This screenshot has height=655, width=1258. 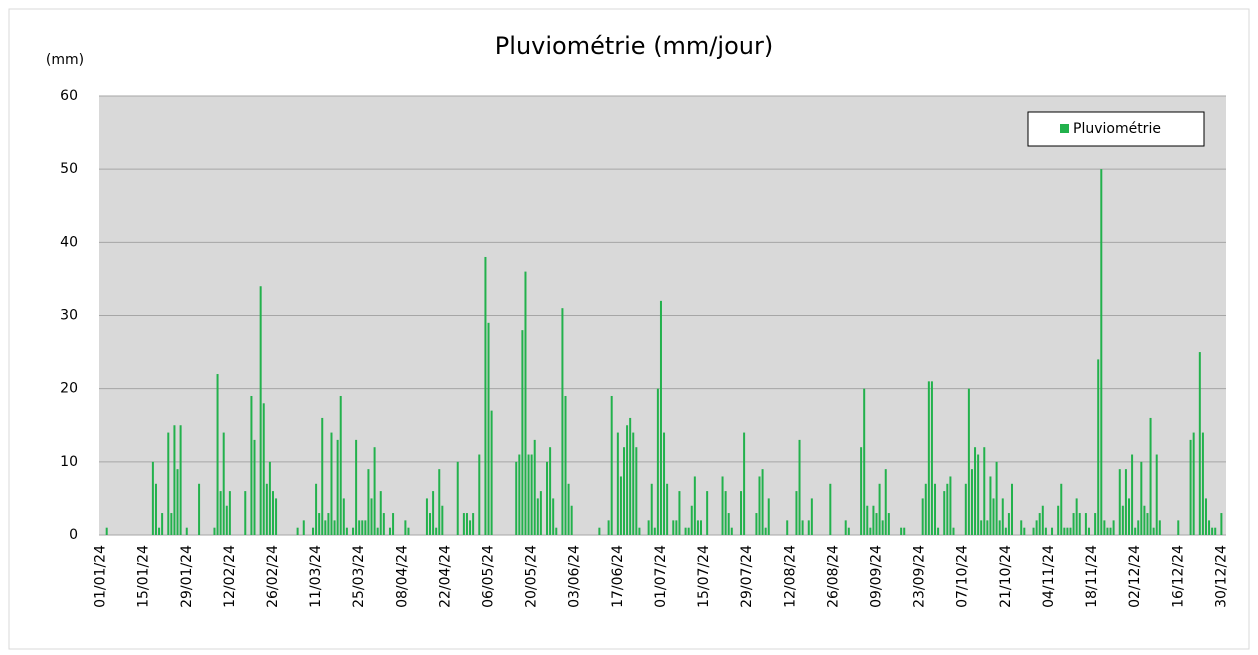 I want to click on x-tick-label: 11/03/24, so click(x=316, y=576).